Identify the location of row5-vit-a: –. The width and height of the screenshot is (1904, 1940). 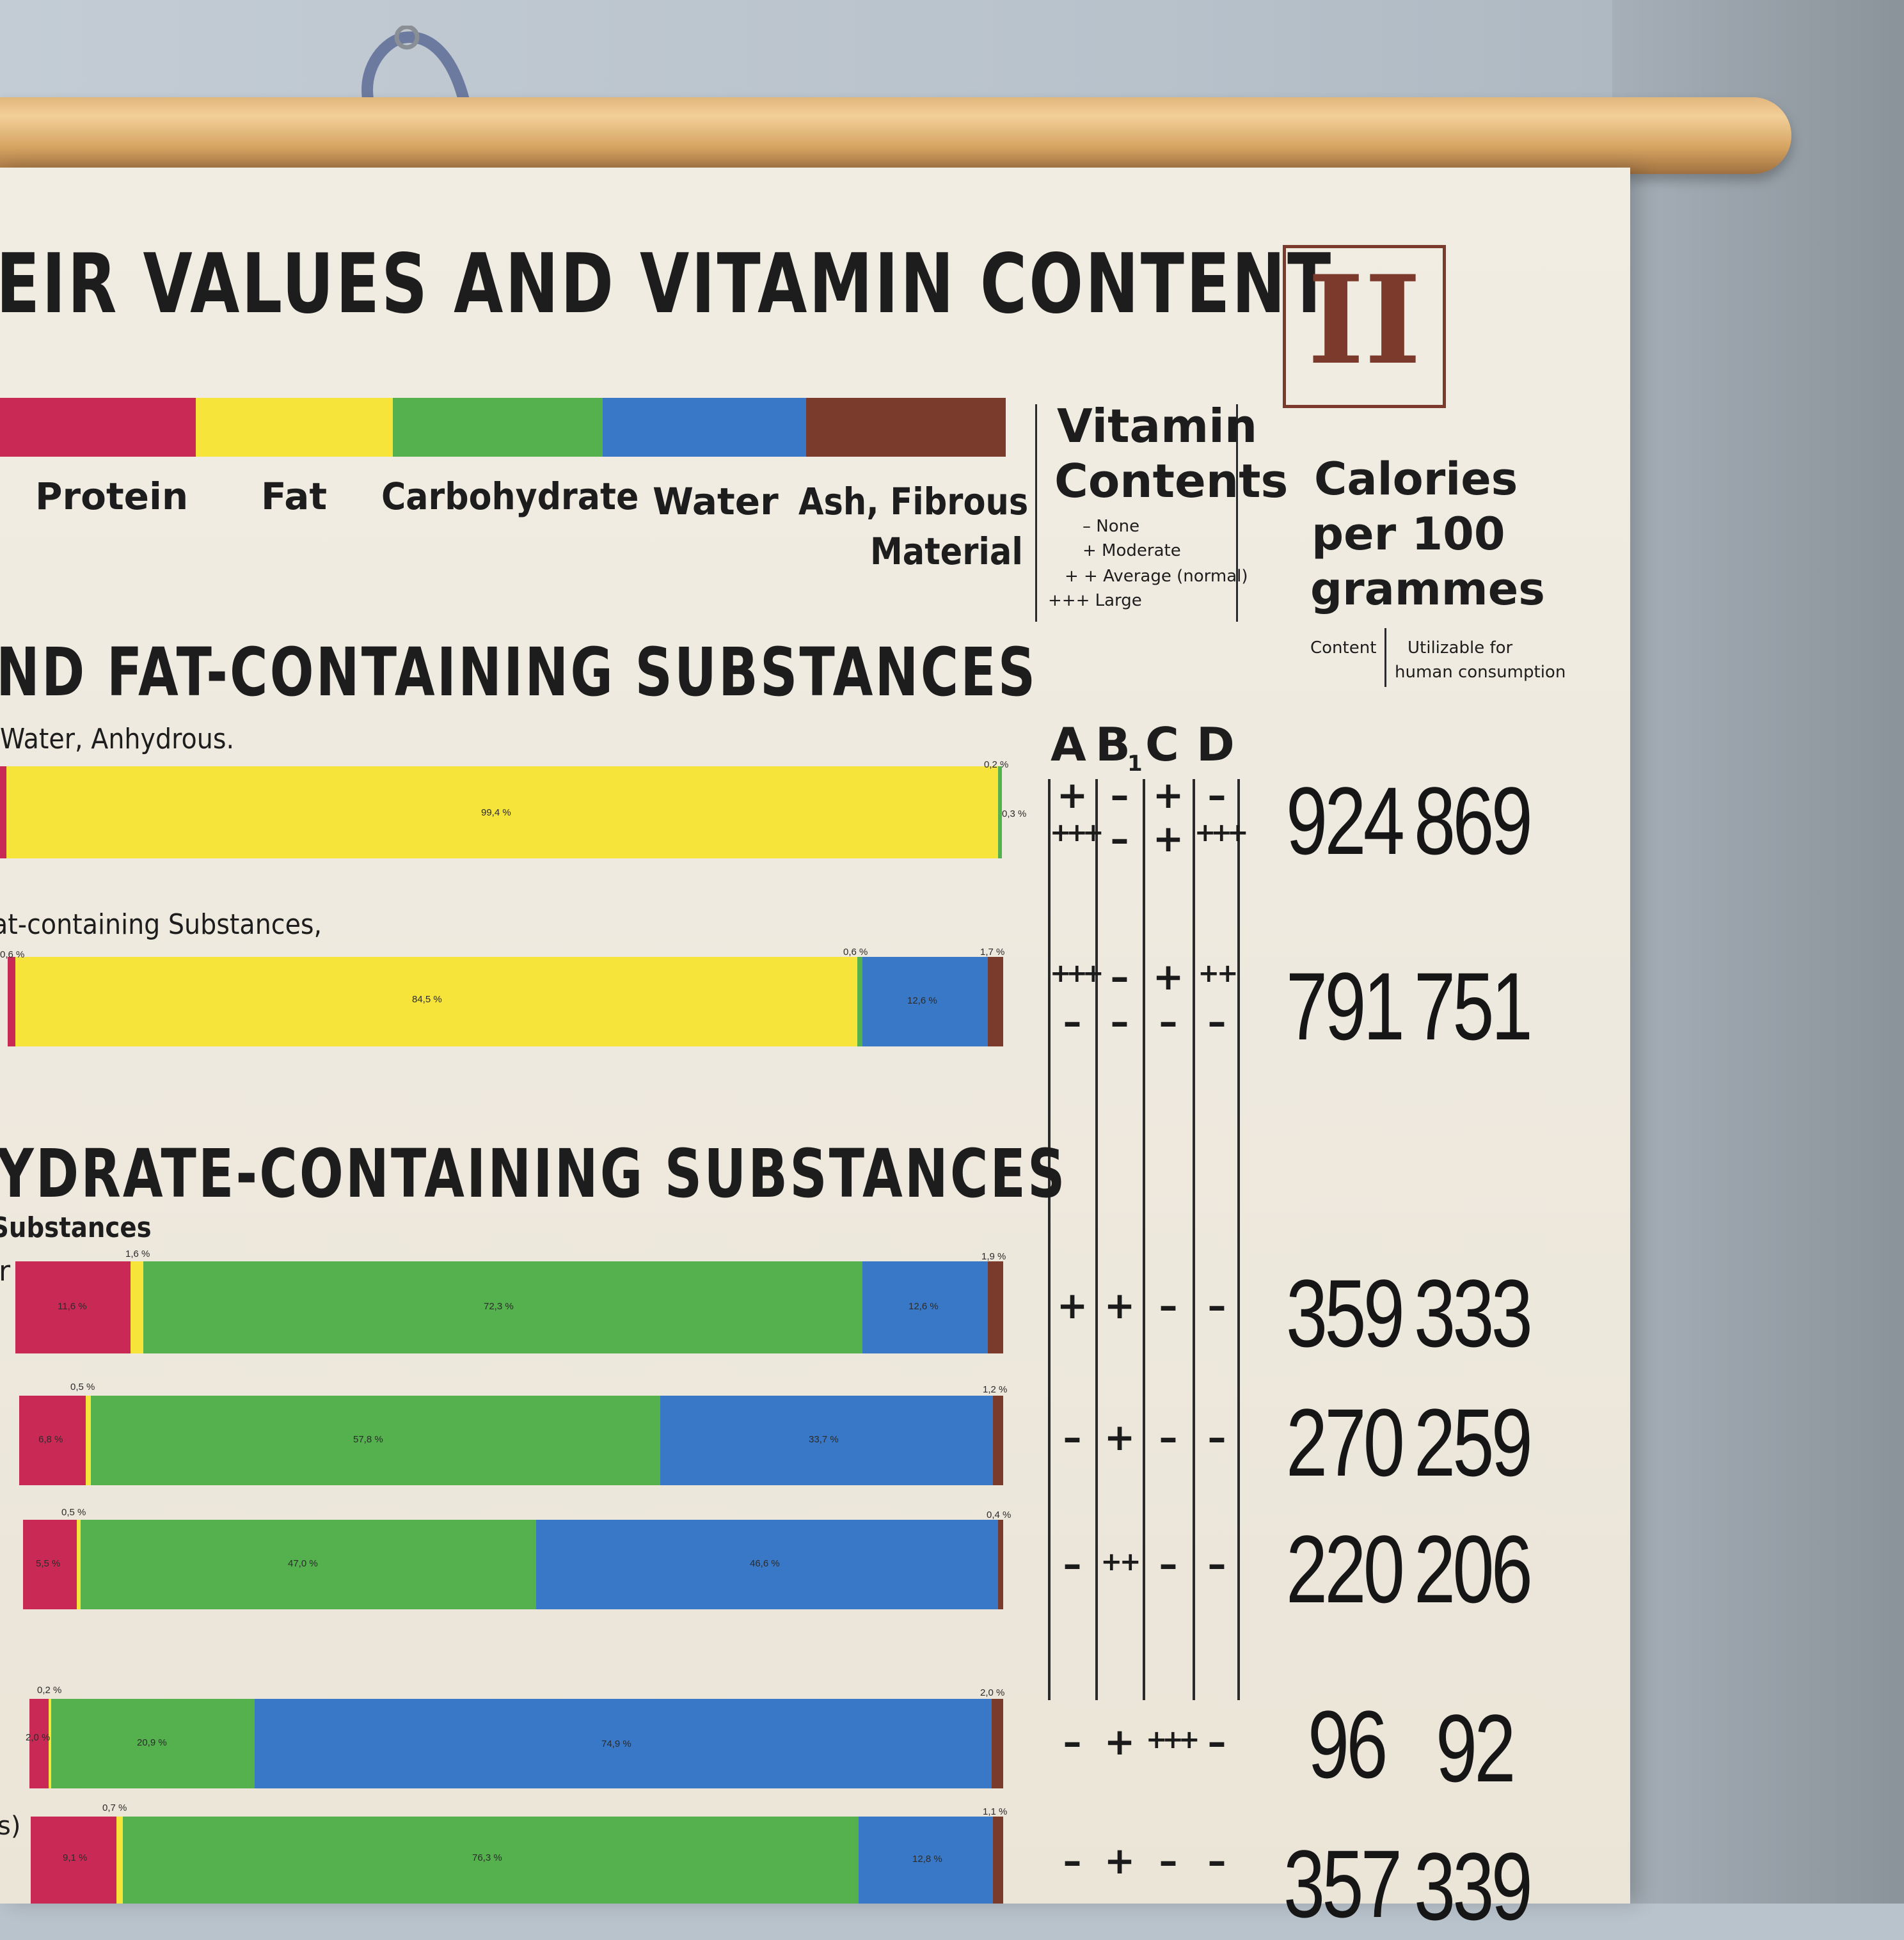
(1072, 1564).